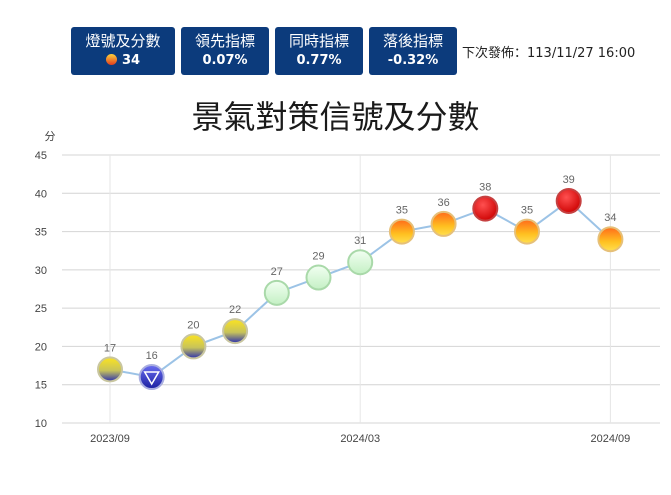 This screenshot has width=671, height=495. What do you see at coordinates (335, 117) in the screenshot?
I see `chart-title: 景氣對策信號及分數` at bounding box center [335, 117].